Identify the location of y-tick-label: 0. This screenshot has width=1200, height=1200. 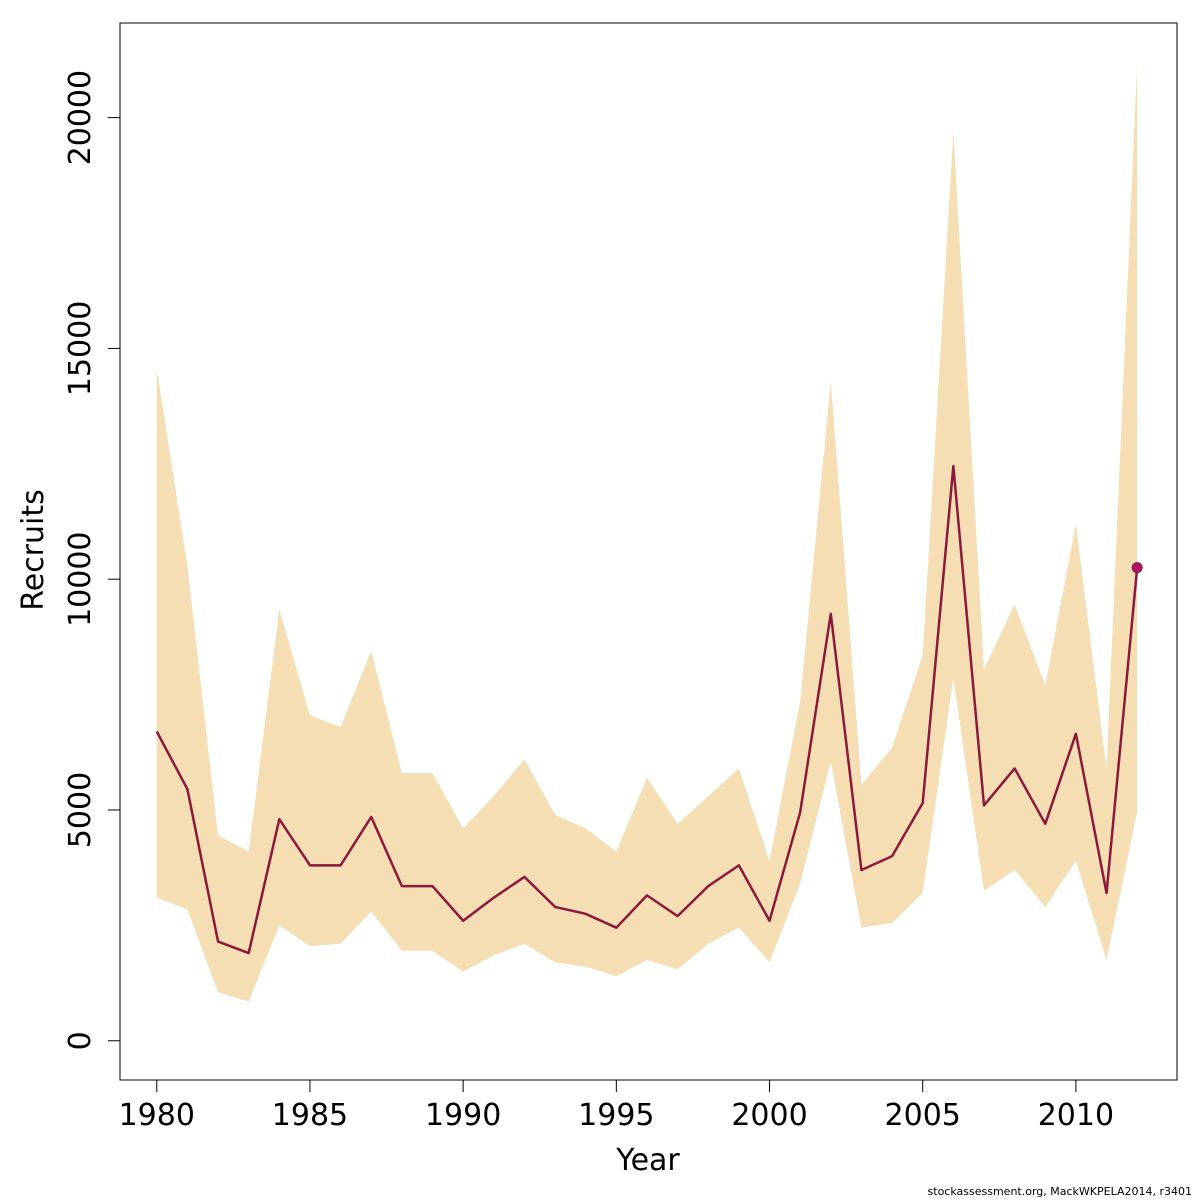
(80, 1040).